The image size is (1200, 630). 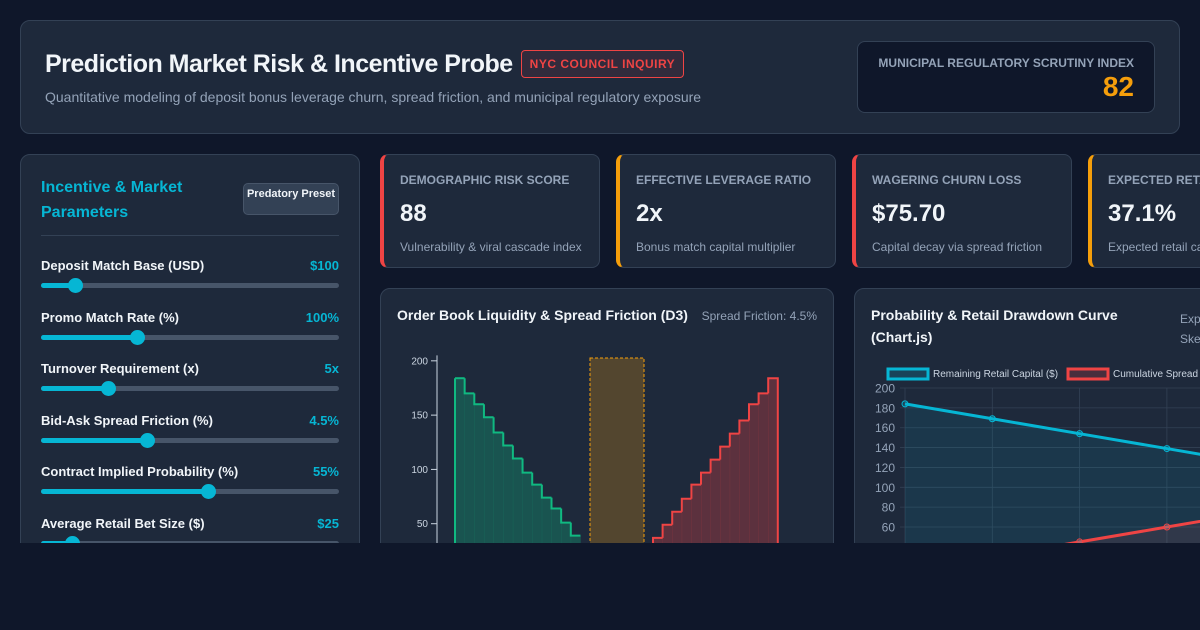 What do you see at coordinates (617, 450) in the screenshot?
I see `spread-band` at bounding box center [617, 450].